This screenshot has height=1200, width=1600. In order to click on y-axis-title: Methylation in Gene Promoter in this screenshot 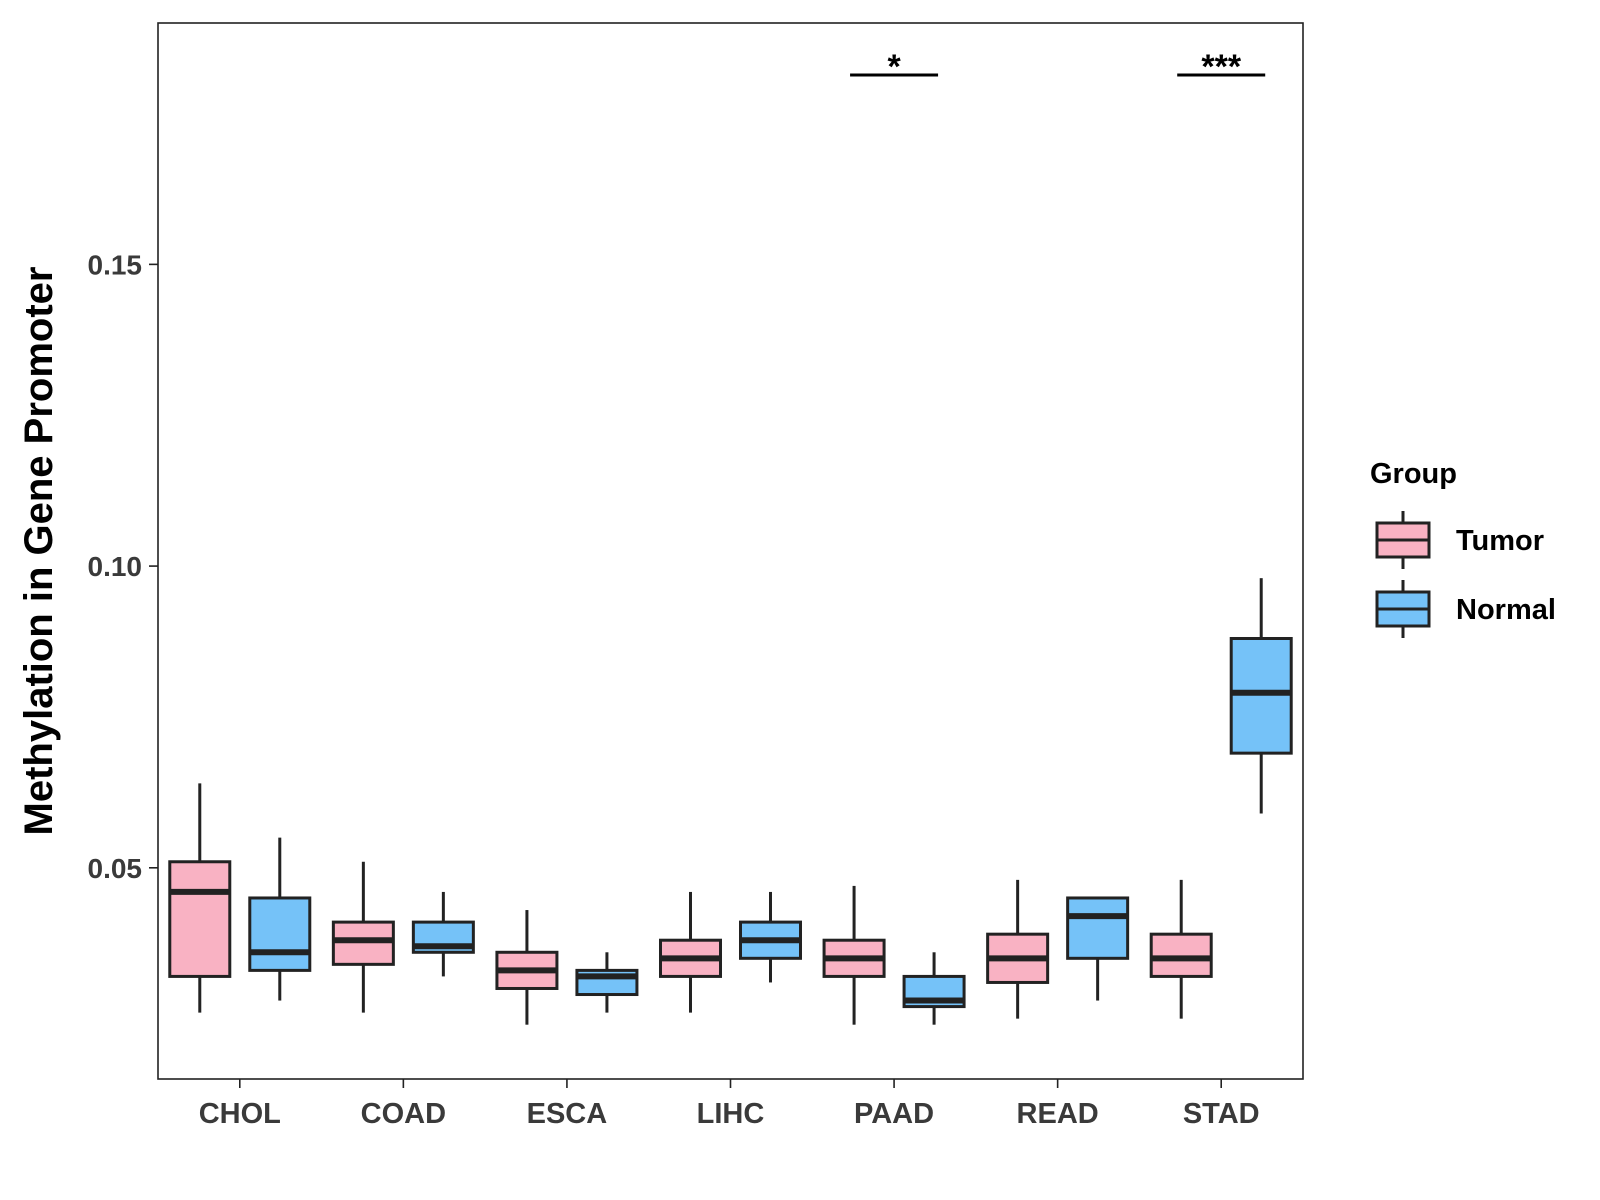, I will do `click(39, 551)`.